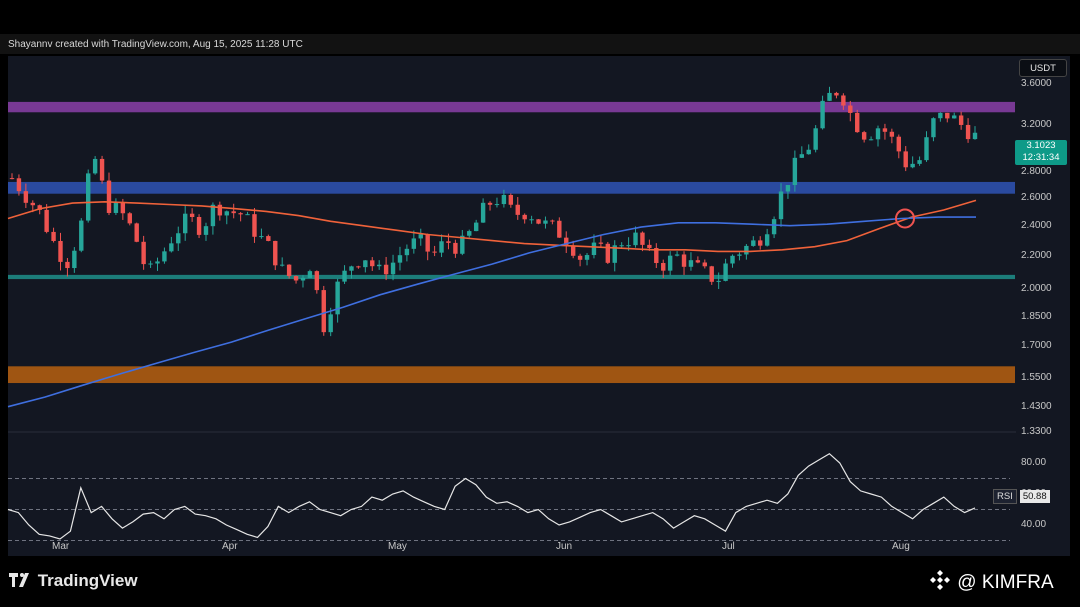 Image resolution: width=1080 pixels, height=607 pixels. Describe the element at coordinates (73, 581) in the screenshot. I see `tradingview-logo: TradingView` at that location.